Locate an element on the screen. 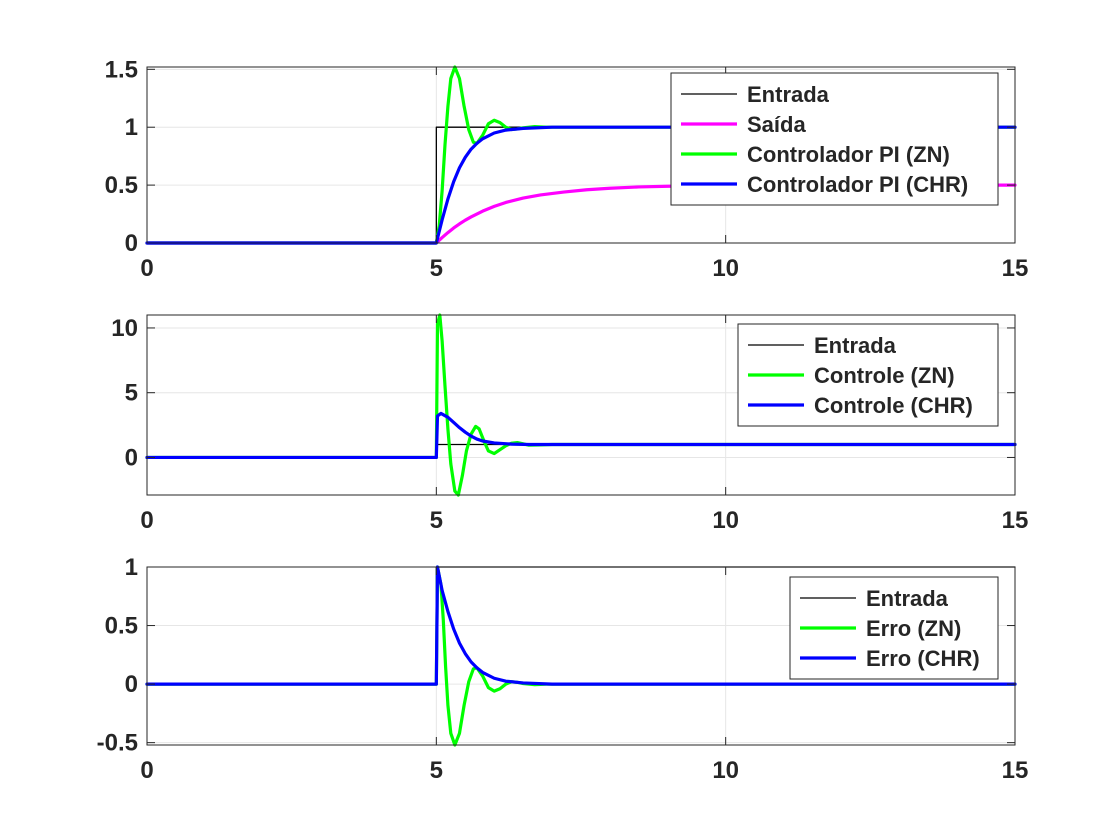 The width and height of the screenshot is (1120, 840). y-tick-label: 5 is located at coordinates (131, 393).